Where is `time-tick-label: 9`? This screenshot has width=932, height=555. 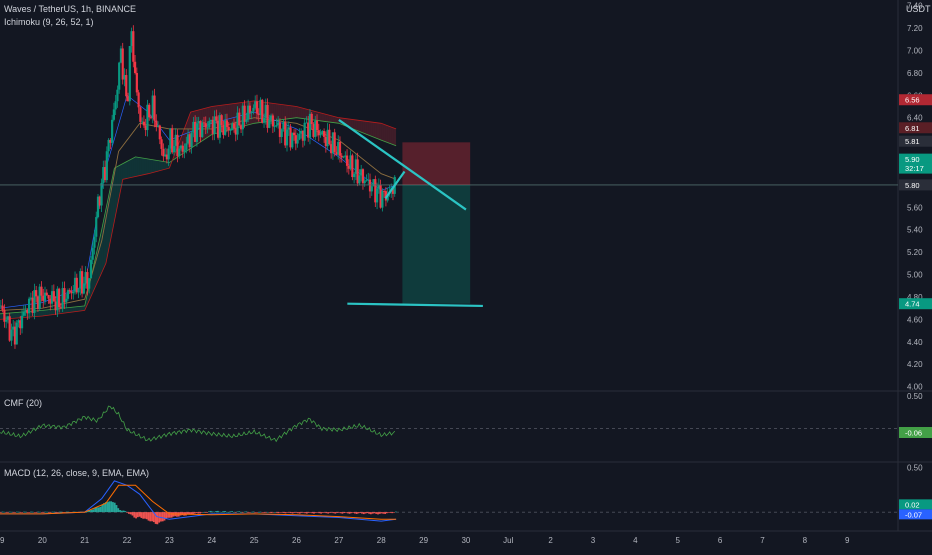 time-tick-label: 9 is located at coordinates (847, 540).